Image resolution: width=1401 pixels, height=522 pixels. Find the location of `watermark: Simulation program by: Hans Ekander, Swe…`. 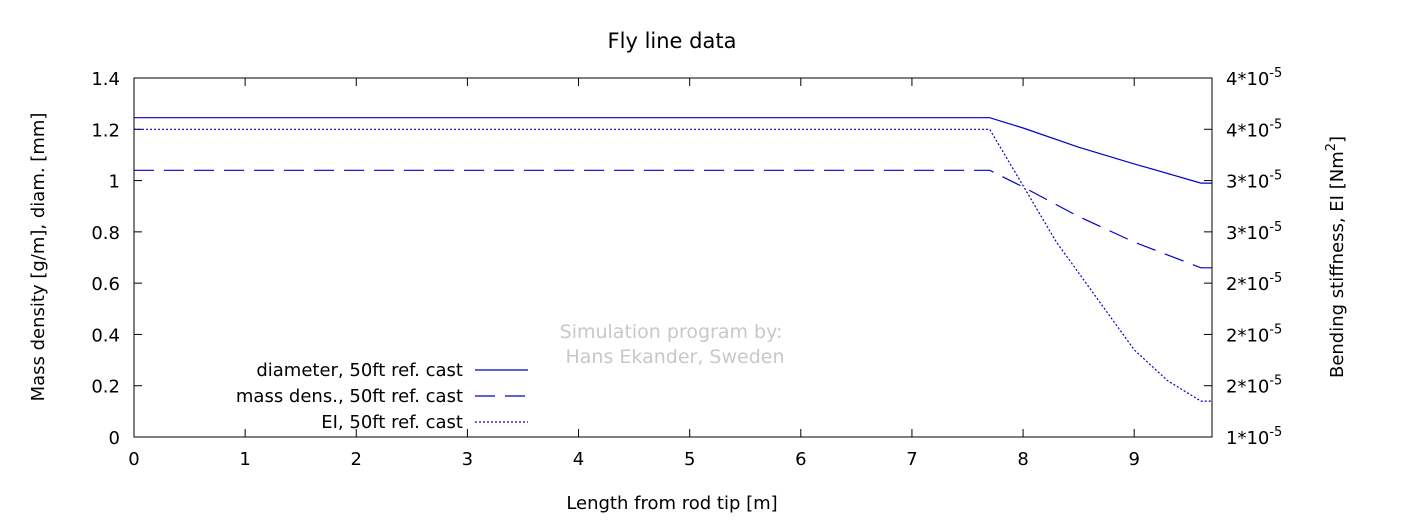

watermark: Simulation program by: Hans Ekander, Swe… is located at coordinates (672, 344).